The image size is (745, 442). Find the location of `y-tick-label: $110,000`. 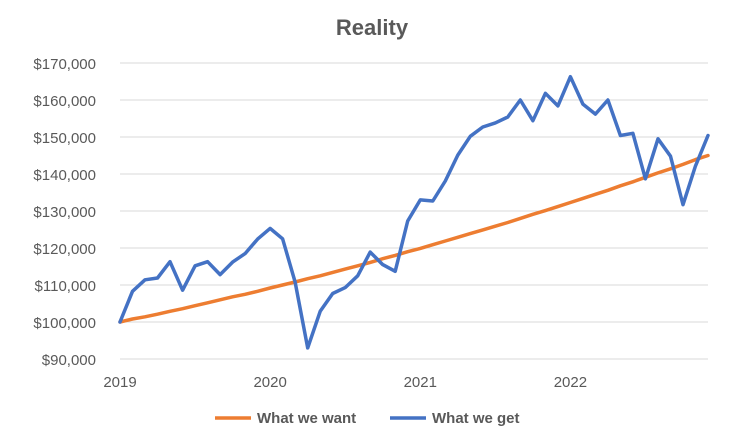

y-tick-label: $110,000 is located at coordinates (65, 286).